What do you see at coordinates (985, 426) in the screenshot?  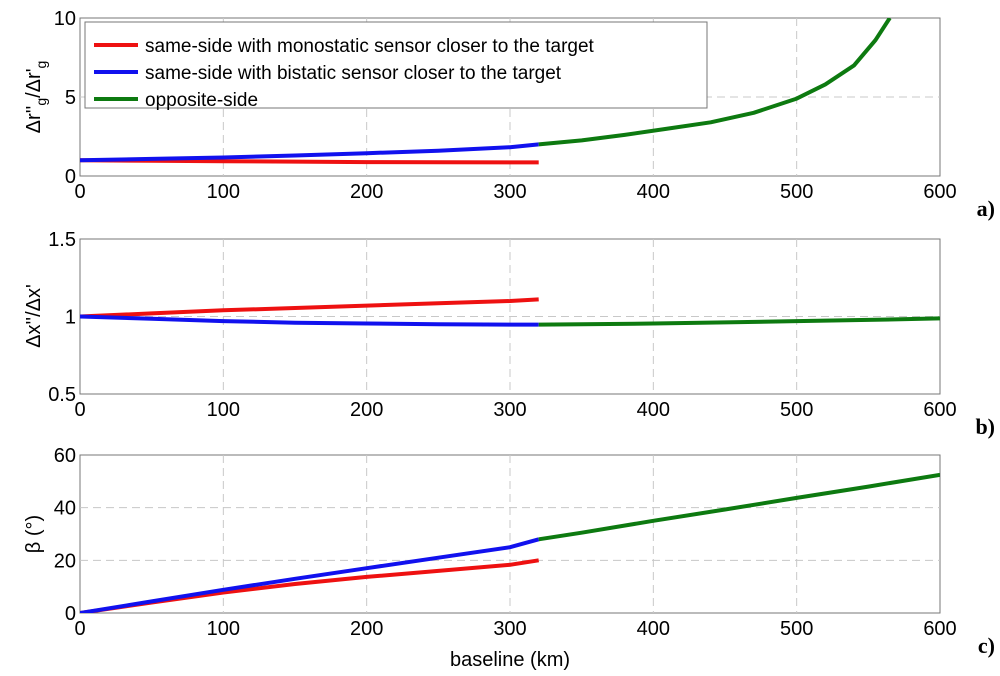 I see `panel-label: b)` at bounding box center [985, 426].